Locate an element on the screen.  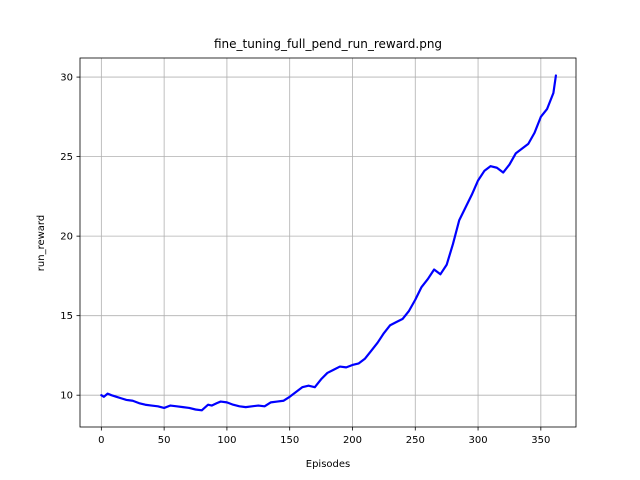
x-tick-label: 300 is located at coordinates (478, 440).